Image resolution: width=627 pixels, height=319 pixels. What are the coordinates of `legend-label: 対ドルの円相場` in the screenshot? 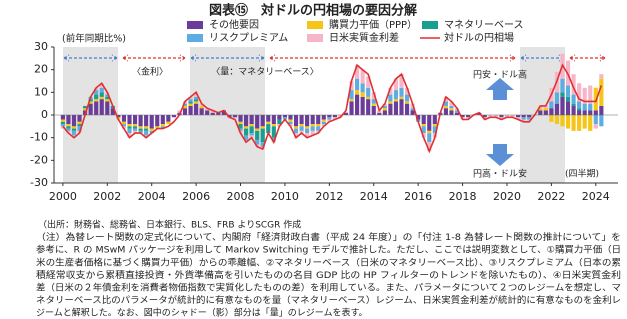 It's located at (479, 37).